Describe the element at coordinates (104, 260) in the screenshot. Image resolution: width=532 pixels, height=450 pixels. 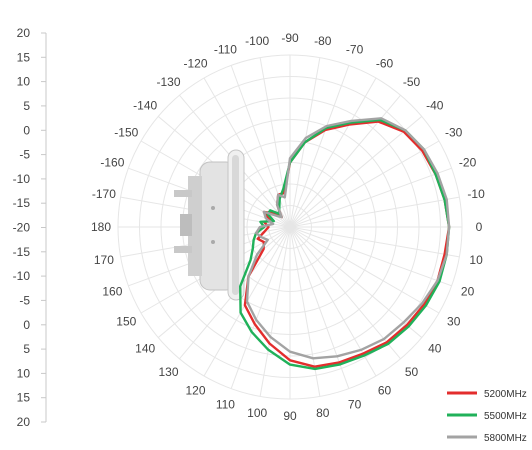
I see `angle-tick-label: 170` at that location.